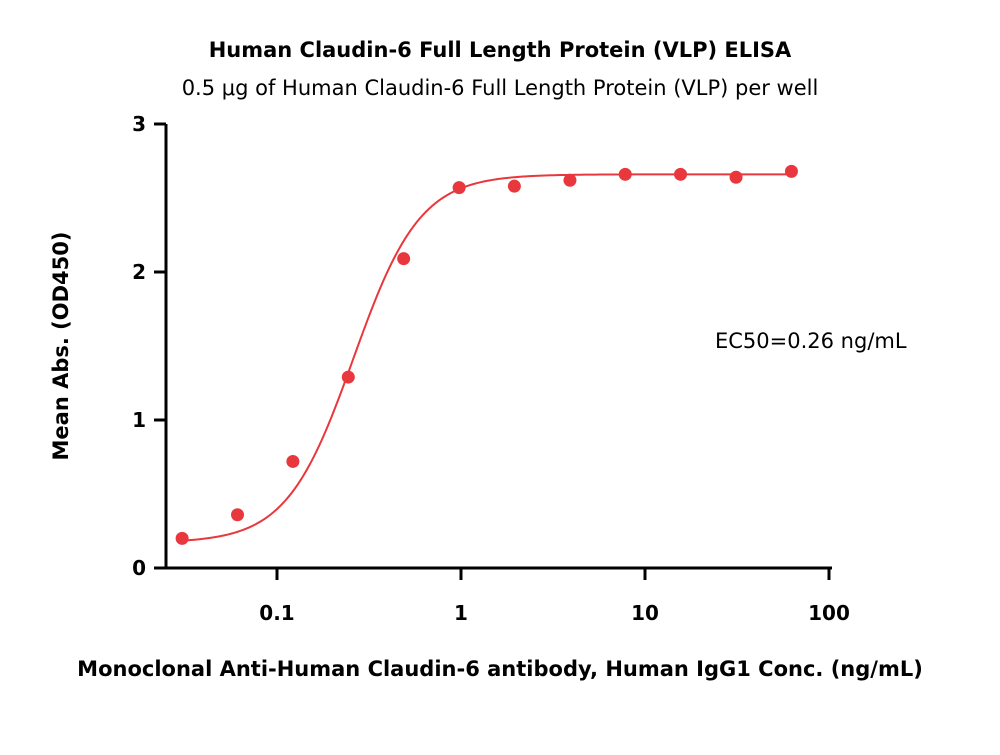 The image size is (1000, 755). I want to click on y-tick-label: 0, so click(139, 568).